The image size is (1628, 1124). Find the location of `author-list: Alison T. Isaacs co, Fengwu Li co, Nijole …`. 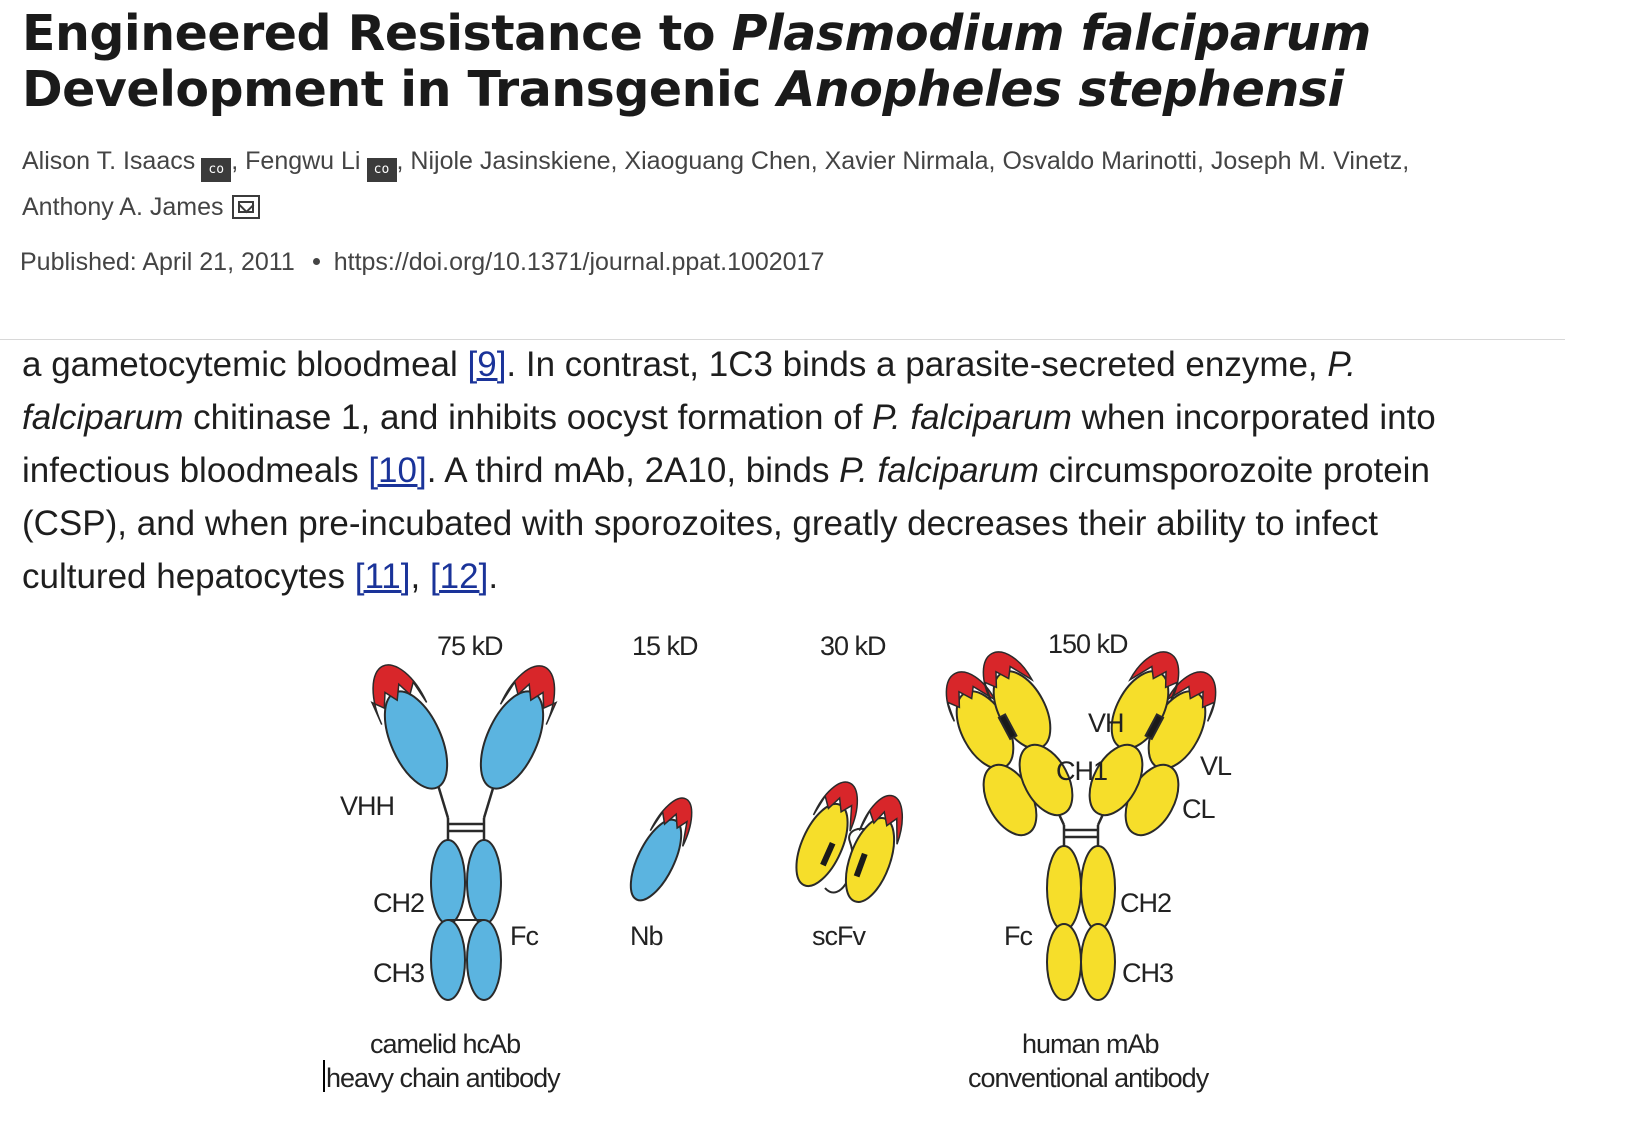

author-list: Alison T. Isaacs co, Fengwu Li co, Nijole … is located at coordinates (716, 184).